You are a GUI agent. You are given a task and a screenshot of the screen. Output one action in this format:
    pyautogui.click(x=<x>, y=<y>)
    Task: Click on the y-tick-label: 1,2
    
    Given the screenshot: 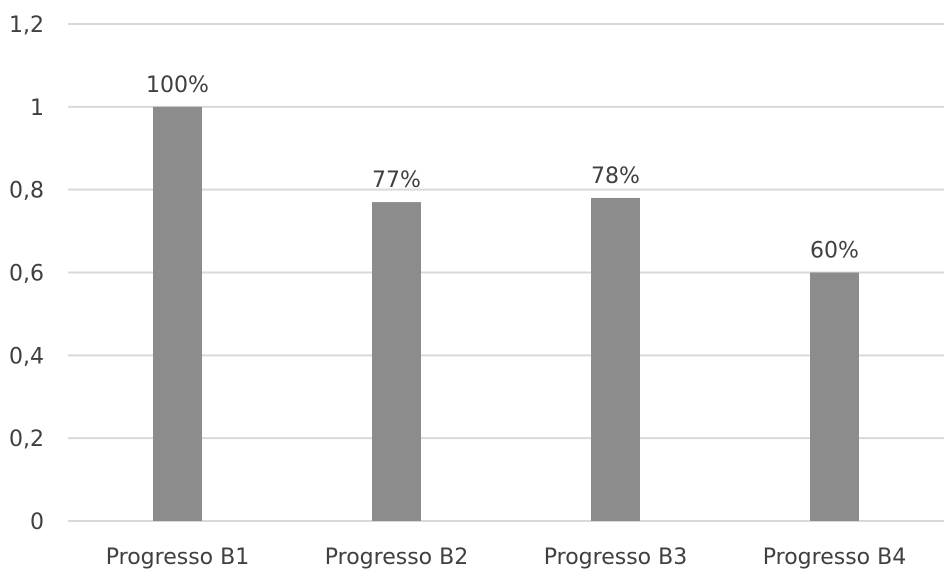 What is the action you would take?
    pyautogui.click(x=26, y=25)
    